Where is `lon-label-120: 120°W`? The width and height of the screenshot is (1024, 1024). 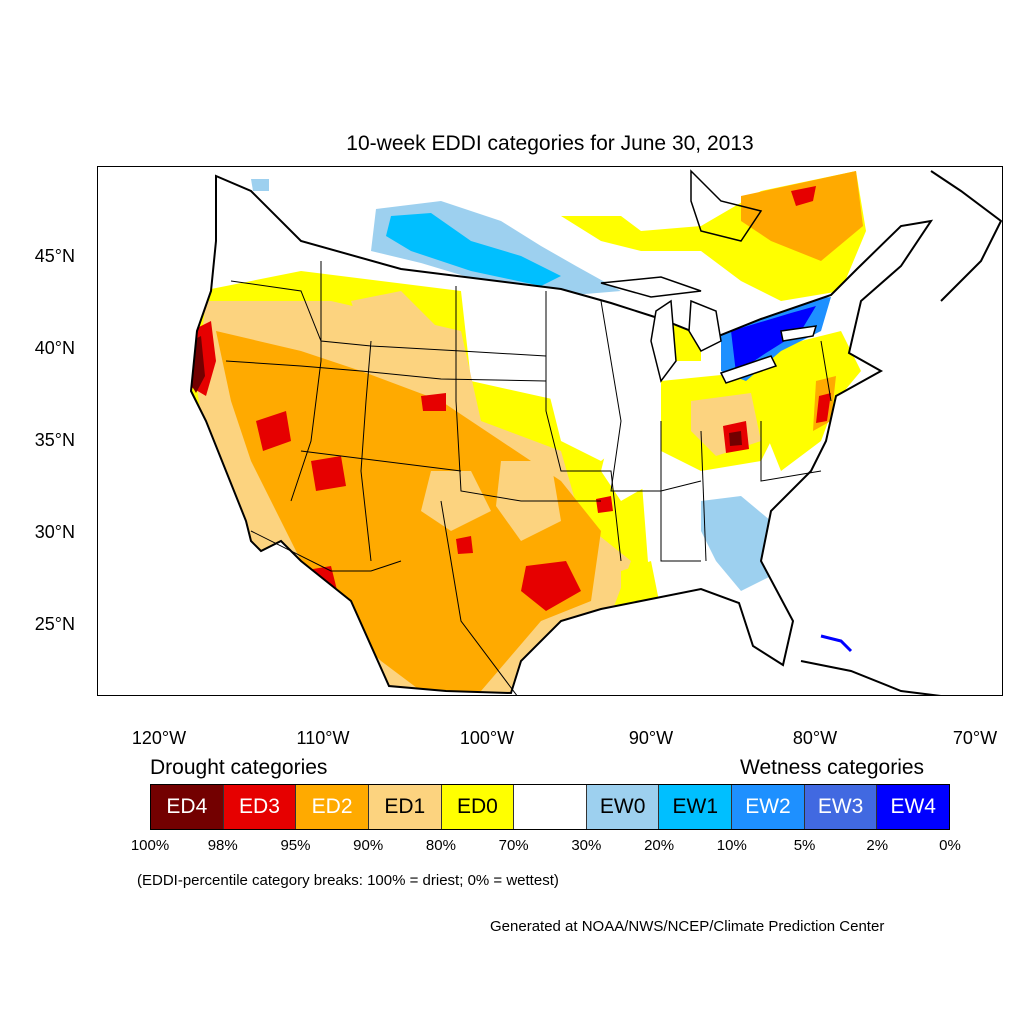
lon-label-120: 120°W is located at coordinates (159, 738).